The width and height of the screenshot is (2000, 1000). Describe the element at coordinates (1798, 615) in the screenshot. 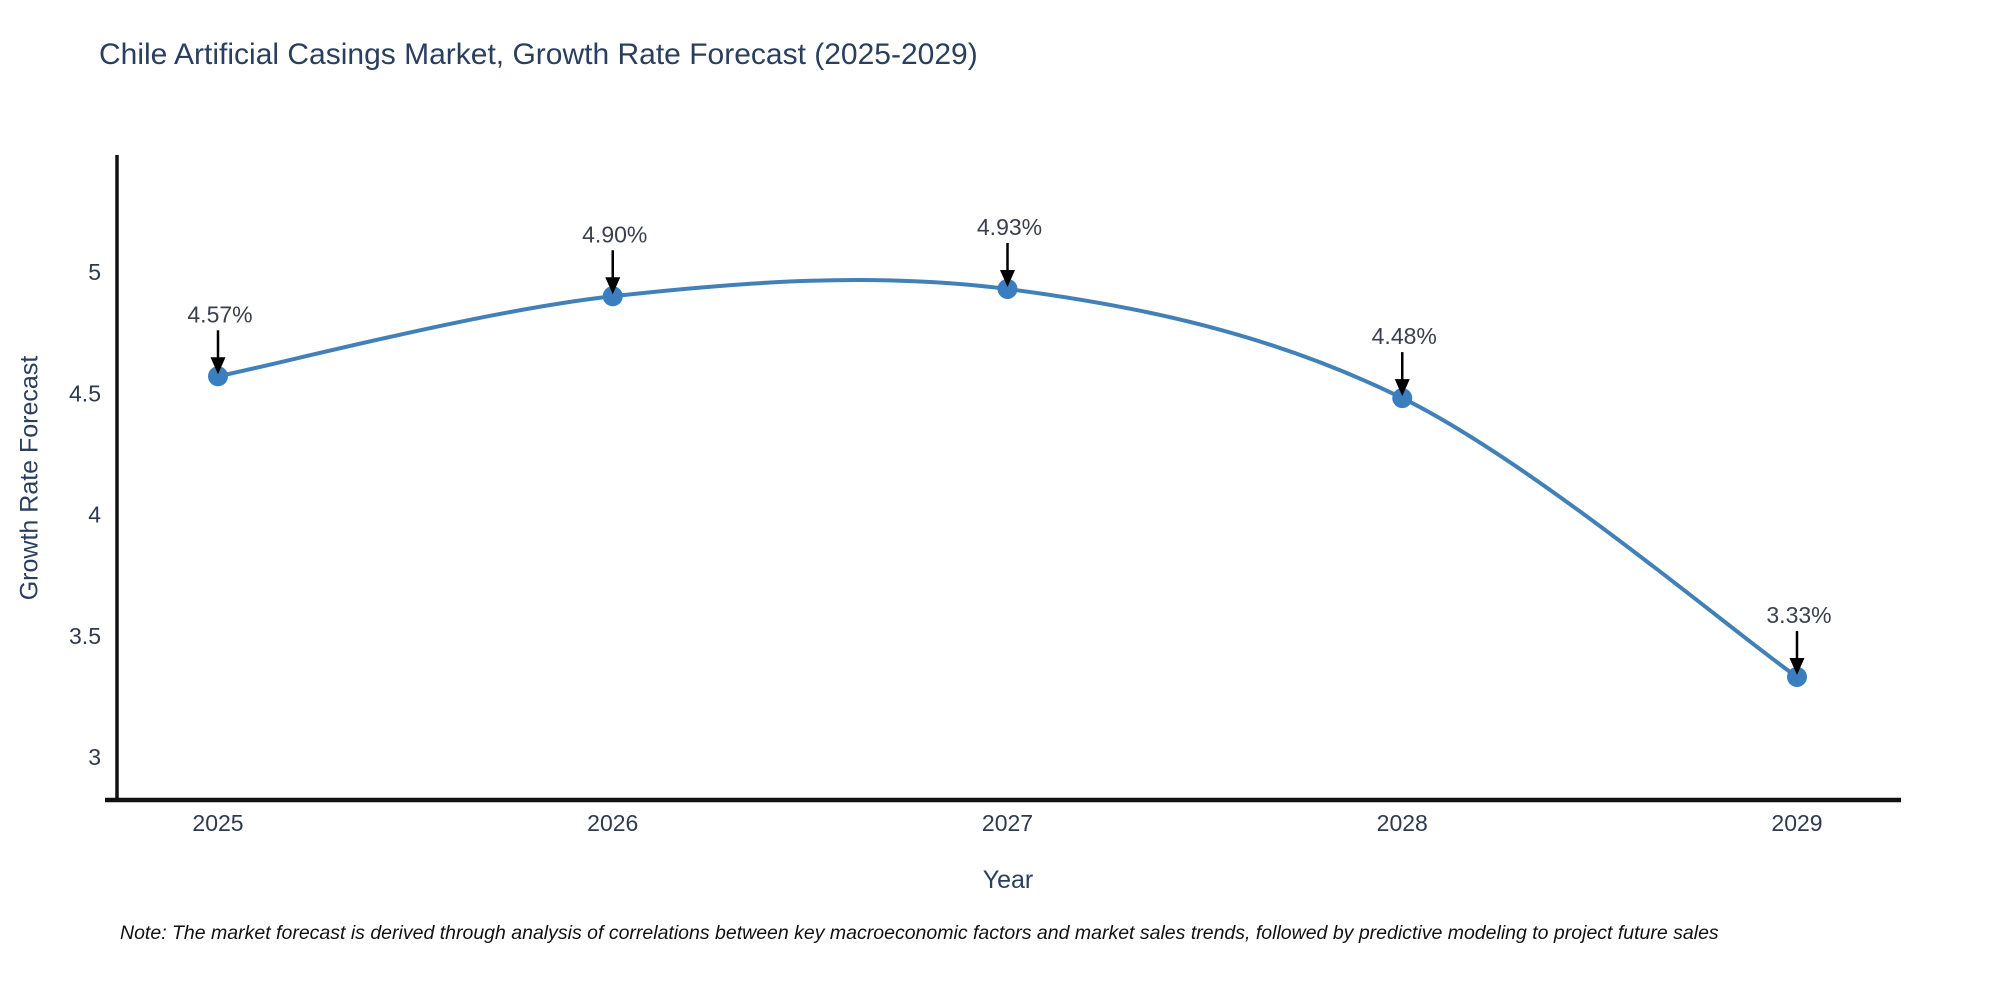

I see `data-point-label: 3.33%` at that location.